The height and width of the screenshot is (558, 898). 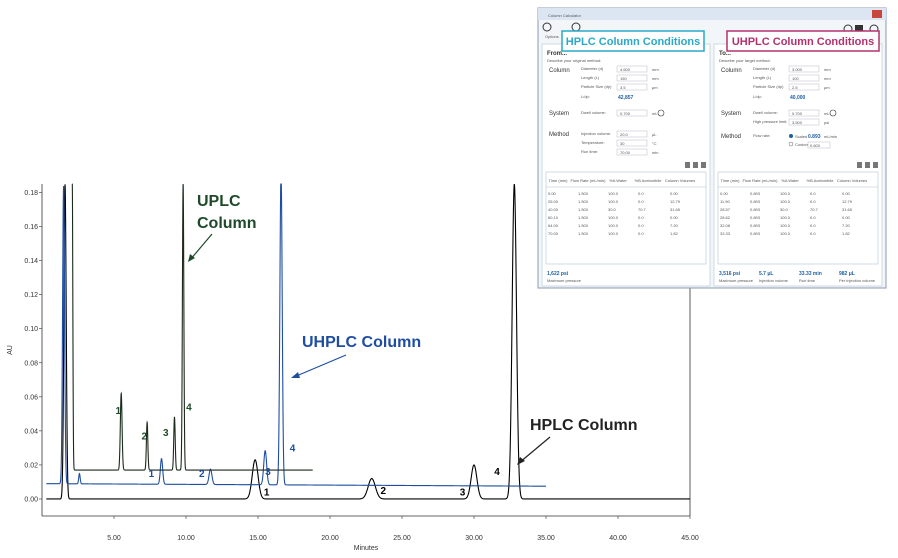 What do you see at coordinates (687, 165) in the screenshot?
I see `left-copy-icon` at bounding box center [687, 165].